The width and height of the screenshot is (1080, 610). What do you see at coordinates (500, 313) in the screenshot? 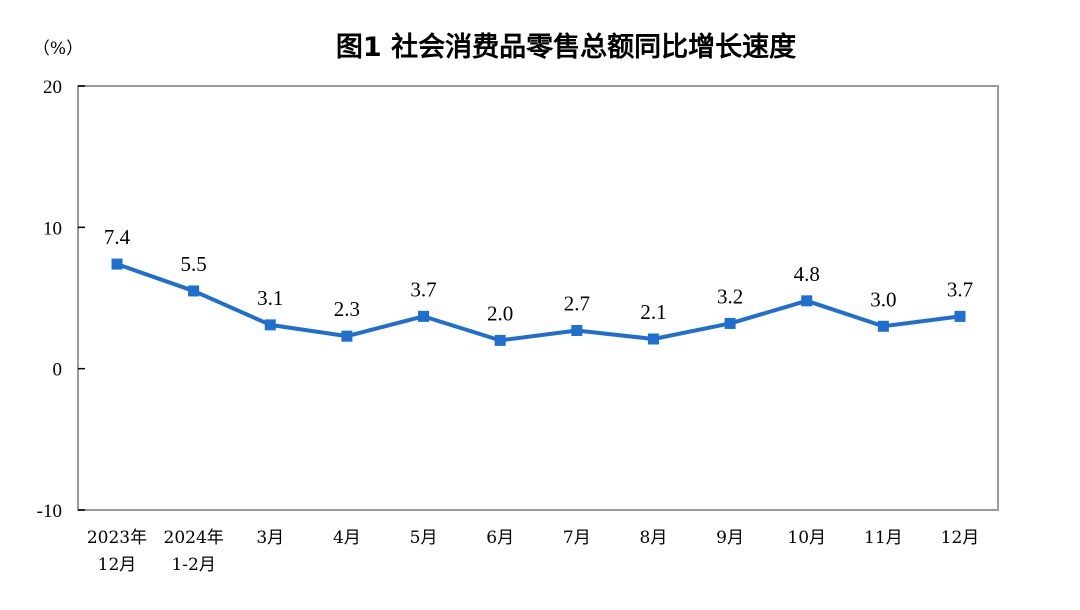
I see `data-label: 2.0` at bounding box center [500, 313].